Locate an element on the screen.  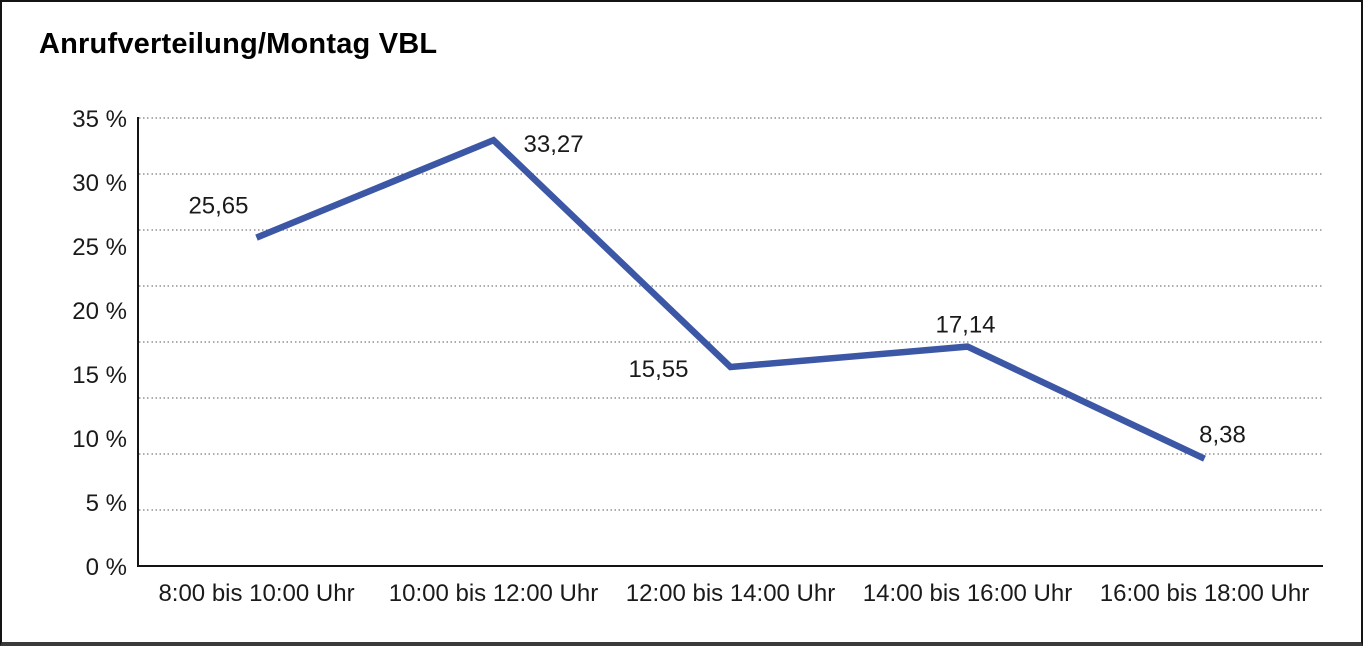
y-tick-label: 20 % is located at coordinates (99, 311).